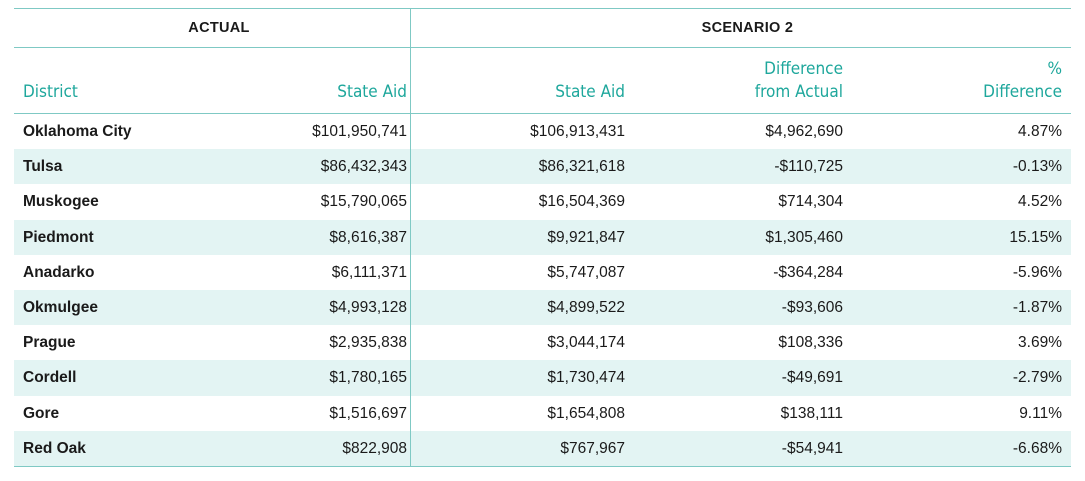 The width and height of the screenshot is (1085, 481). Describe the element at coordinates (812, 448) in the screenshot. I see `difference-cell: -$54,941` at that location.